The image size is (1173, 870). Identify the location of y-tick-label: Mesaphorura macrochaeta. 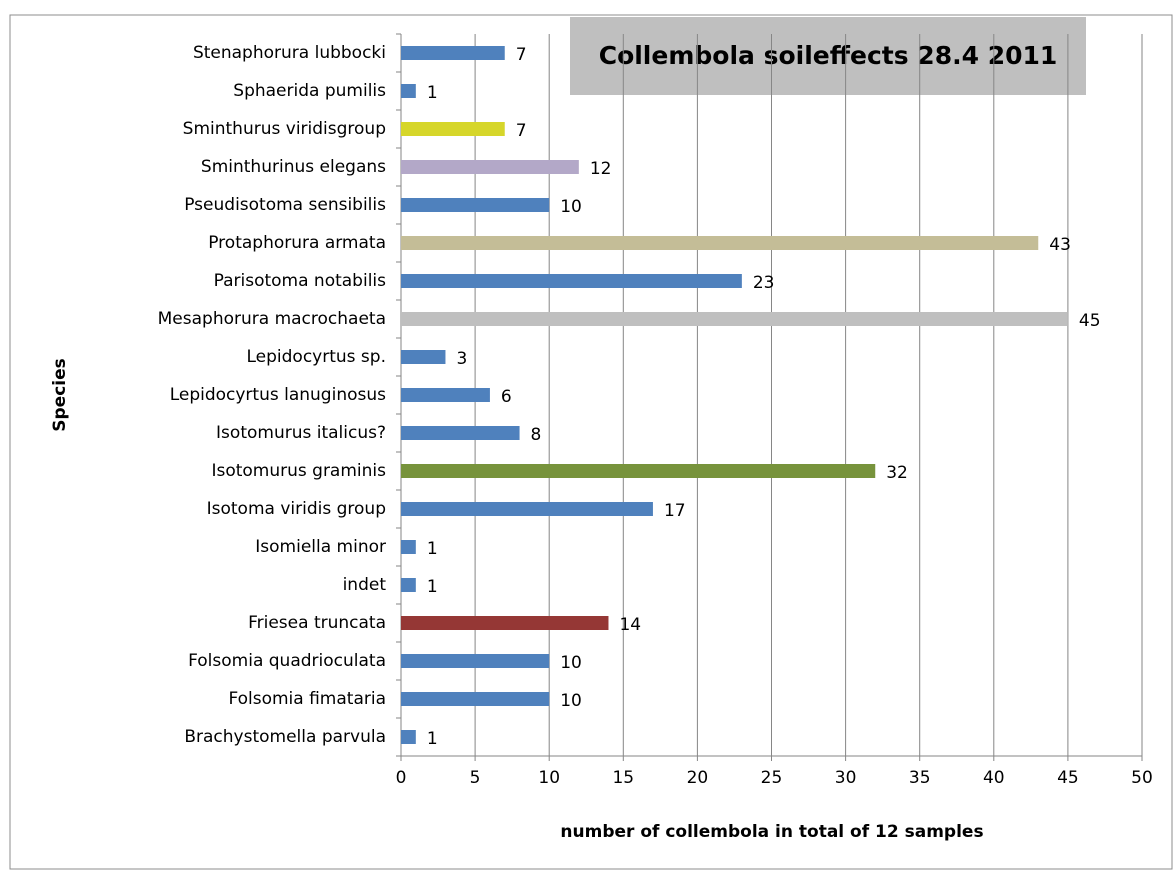
(272, 319).